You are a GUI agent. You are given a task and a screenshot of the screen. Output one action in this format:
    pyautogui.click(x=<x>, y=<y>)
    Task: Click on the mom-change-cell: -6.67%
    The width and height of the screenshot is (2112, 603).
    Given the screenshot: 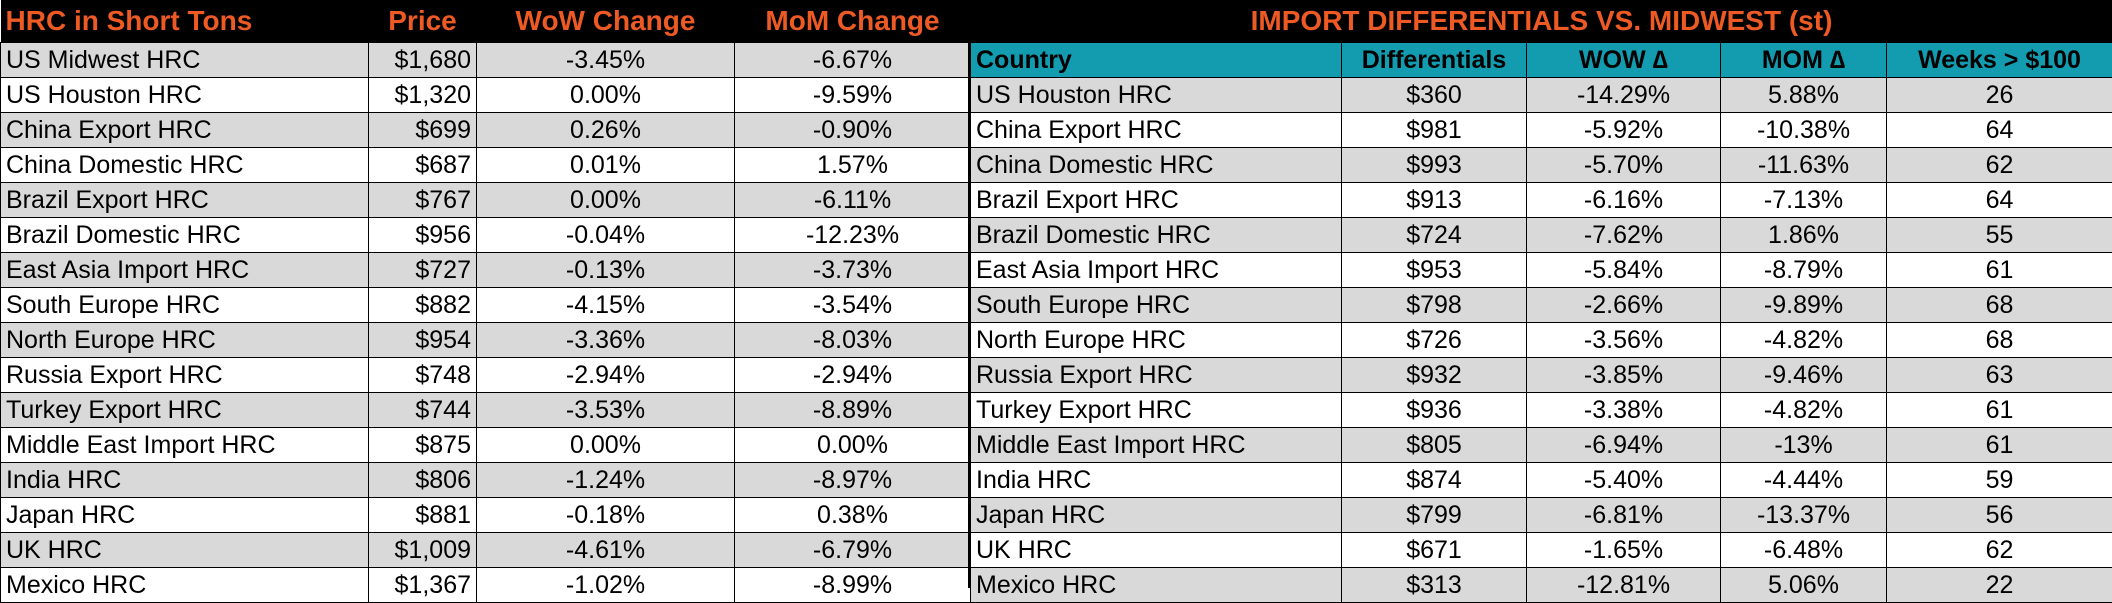 What is the action you would take?
    pyautogui.click(x=853, y=60)
    